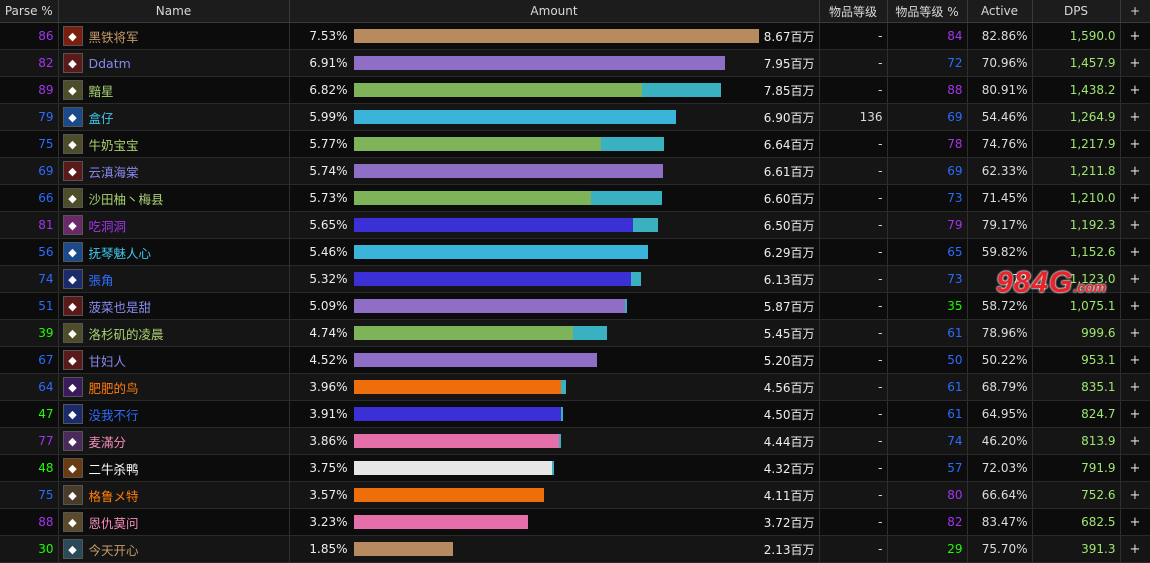 The image size is (1150, 563). I want to click on header-dps: DPS, so click(1076, 11).